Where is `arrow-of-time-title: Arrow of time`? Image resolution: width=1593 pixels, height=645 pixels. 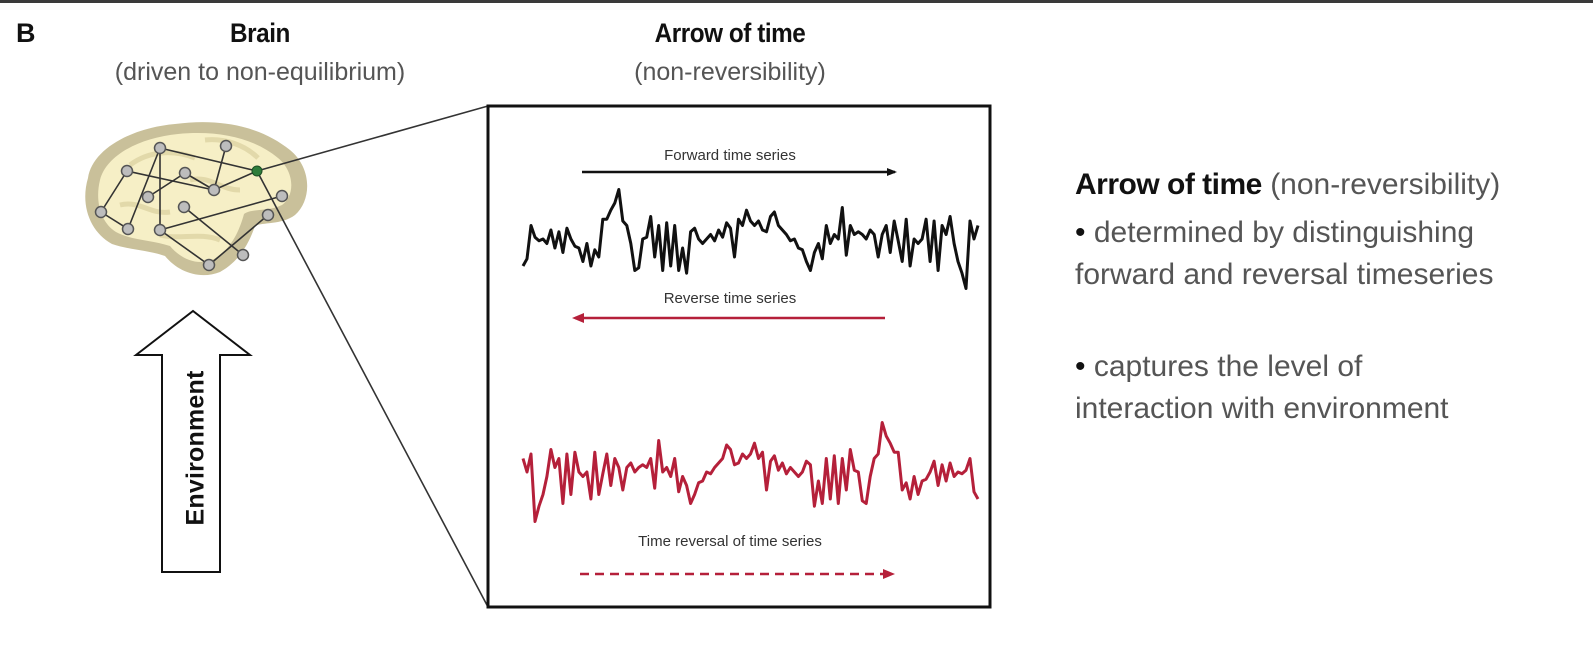 arrow-of-time-title: Arrow of time is located at coordinates (730, 33).